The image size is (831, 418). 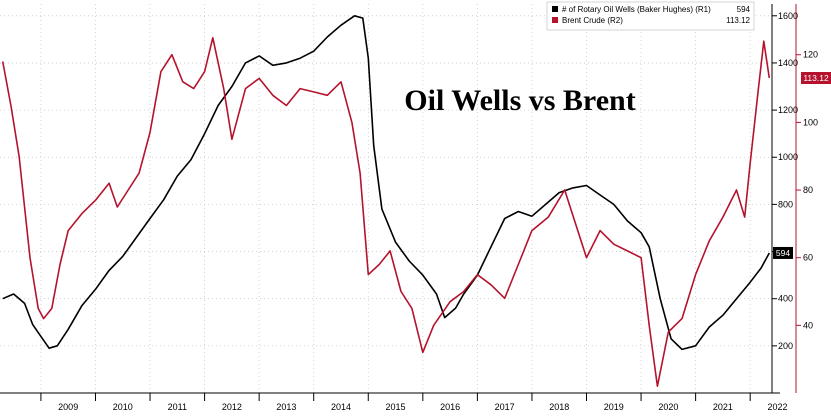 What do you see at coordinates (808, 258) in the screenshot?
I see `r2-tick-label: 60` at bounding box center [808, 258].